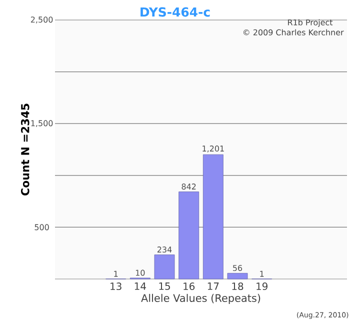  Describe the element at coordinates (238, 286) in the screenshot. I see `x-tick-label: 18` at that location.